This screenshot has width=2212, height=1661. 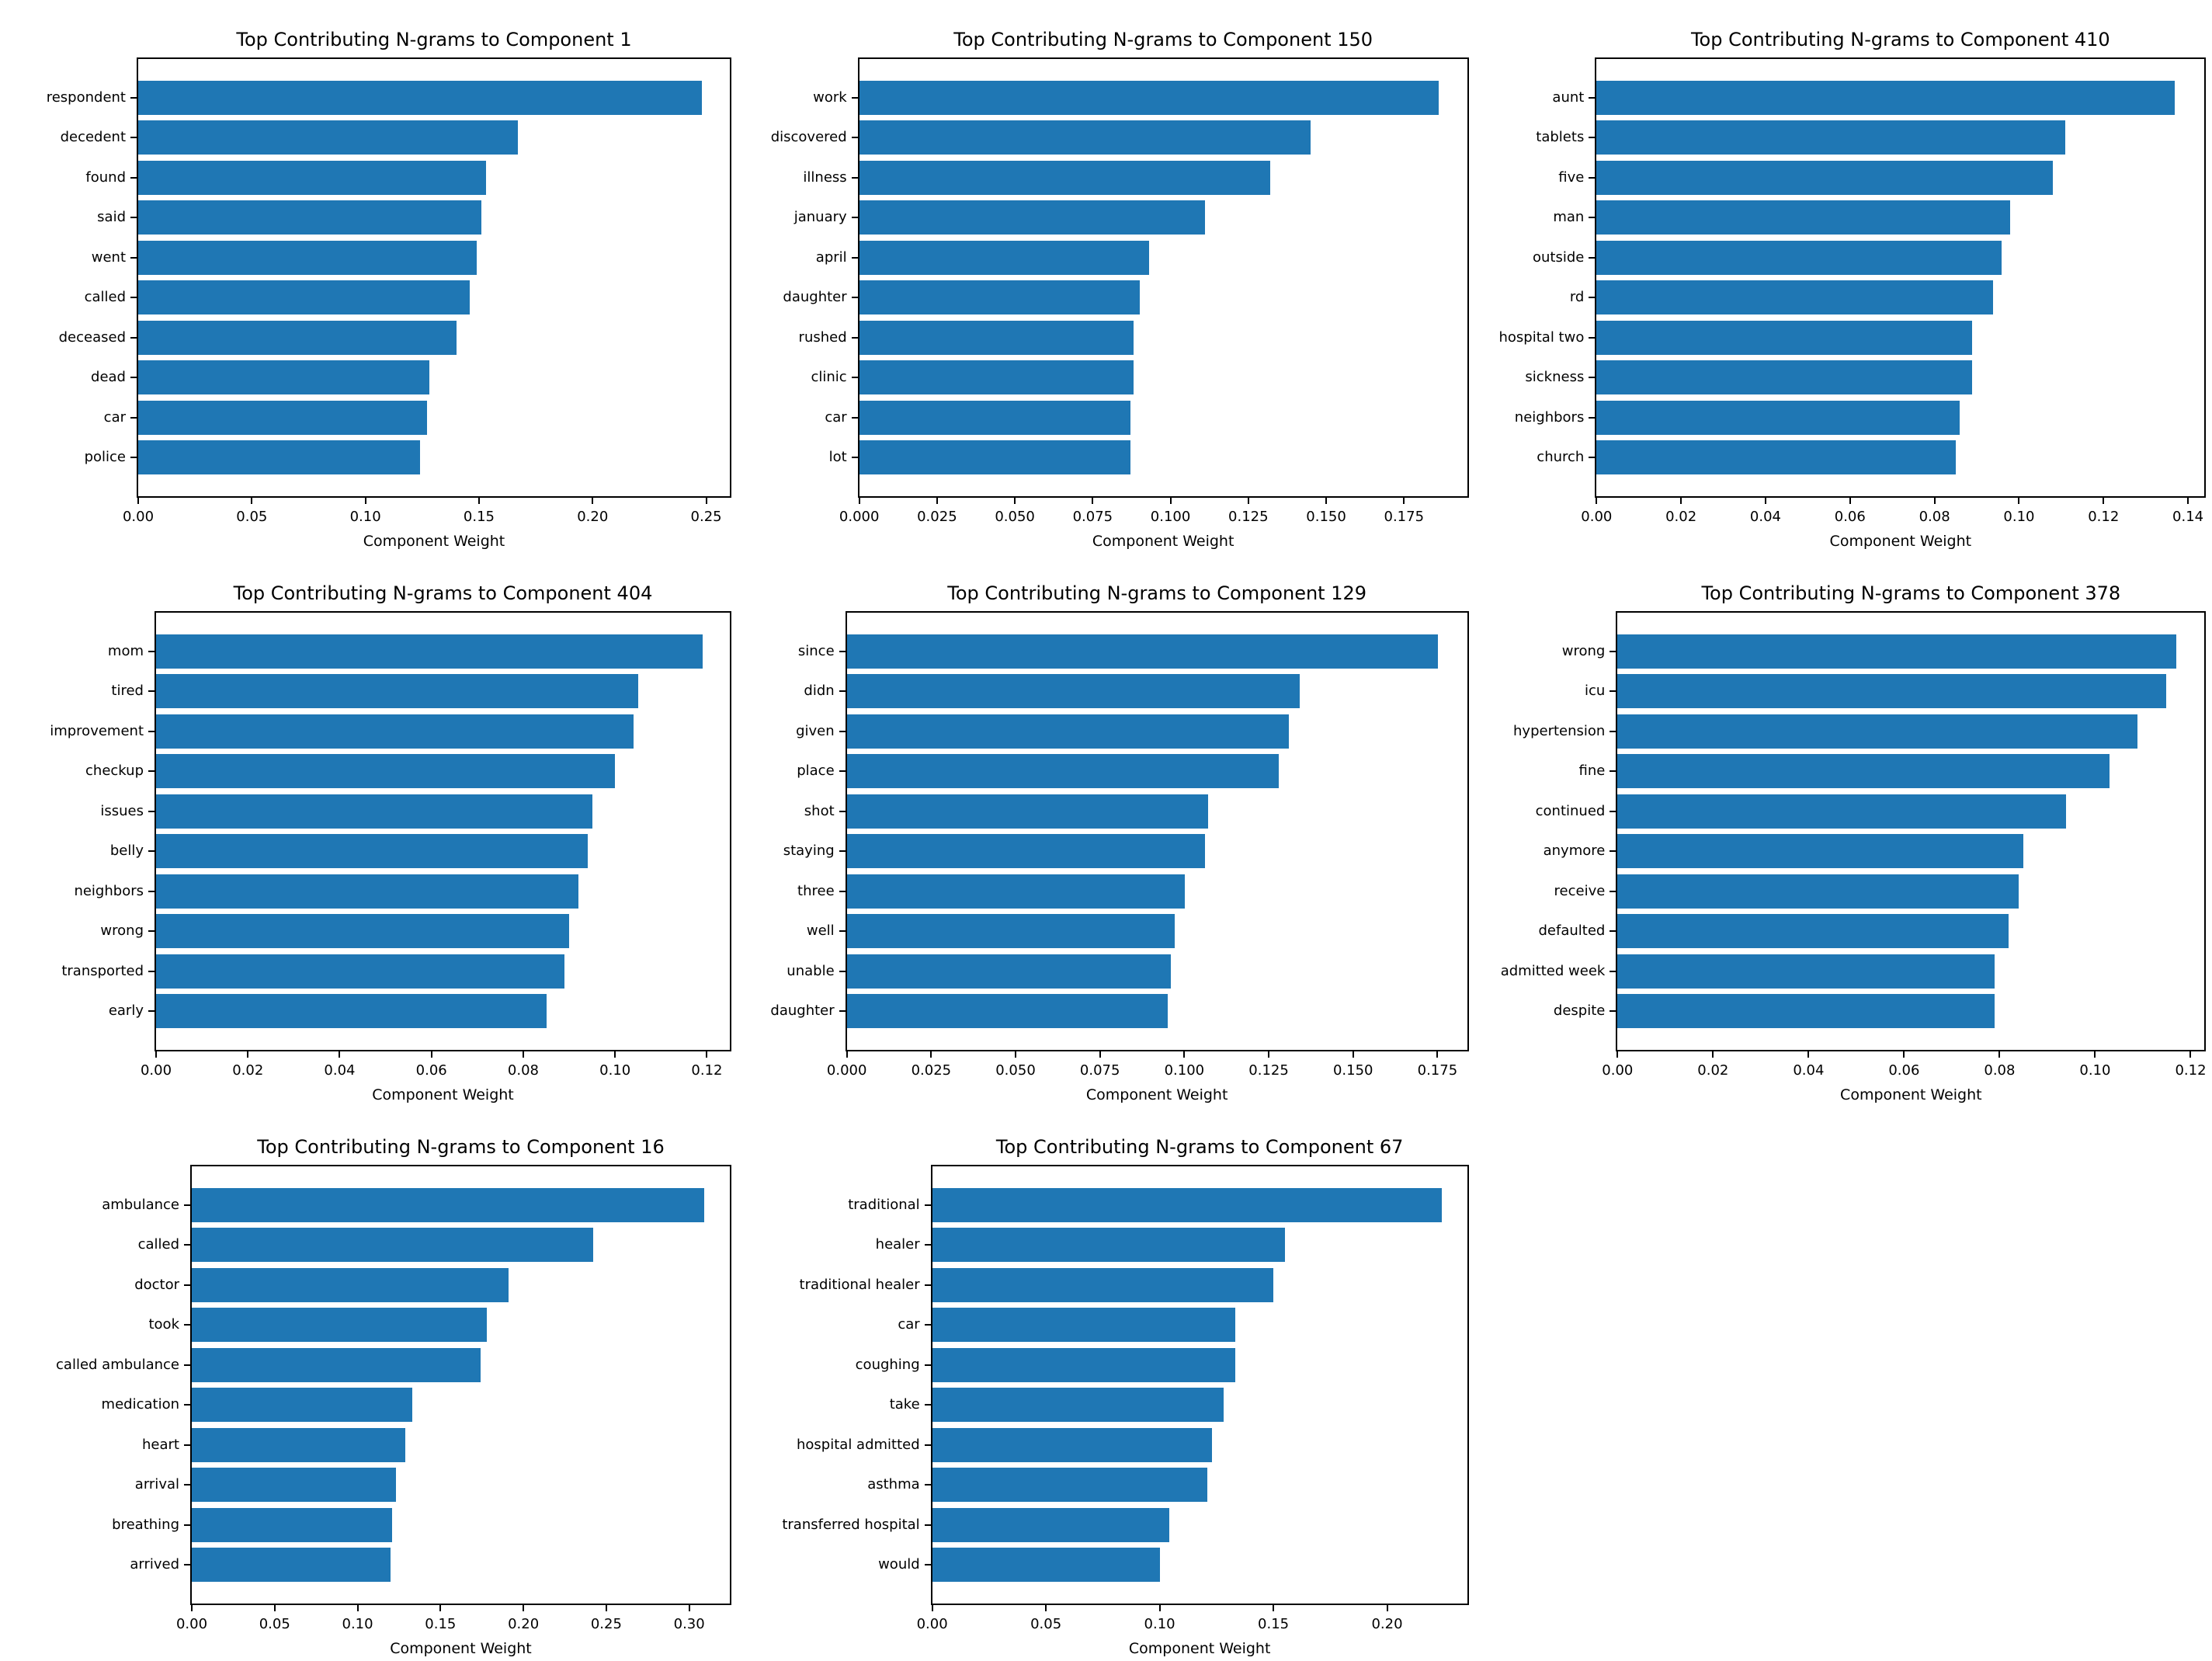 I want to click on bar-tired, so click(x=397, y=691).